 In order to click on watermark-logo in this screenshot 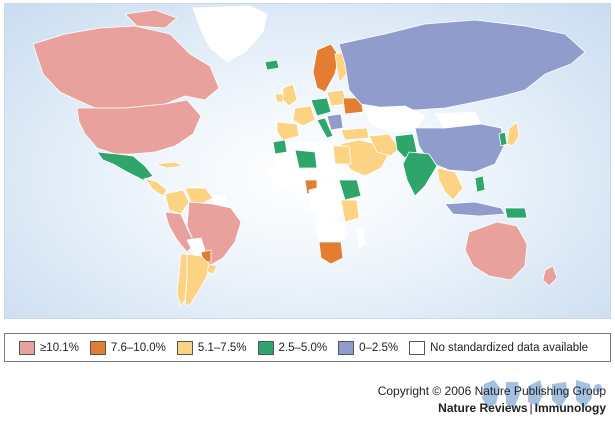, I will do `click(542, 394)`.